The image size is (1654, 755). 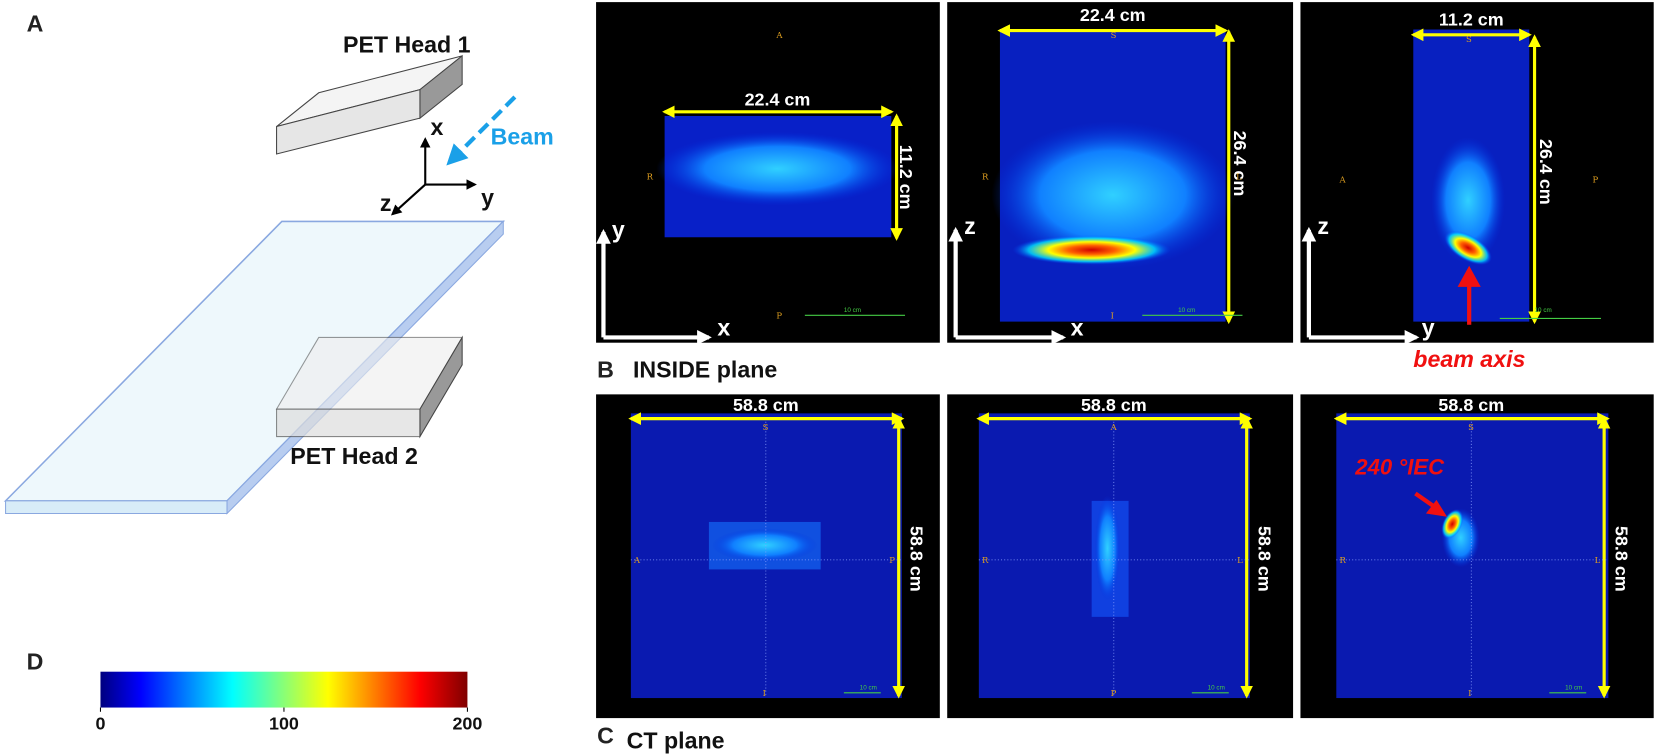 What do you see at coordinates (35, 24) in the screenshot?
I see `panel-label: A` at bounding box center [35, 24].